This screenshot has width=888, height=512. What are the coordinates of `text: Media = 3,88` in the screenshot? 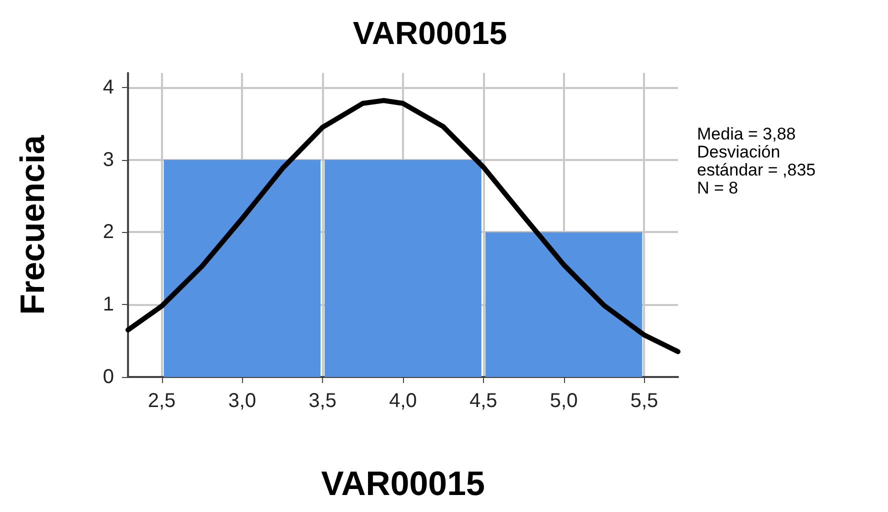 It's located at (746, 134).